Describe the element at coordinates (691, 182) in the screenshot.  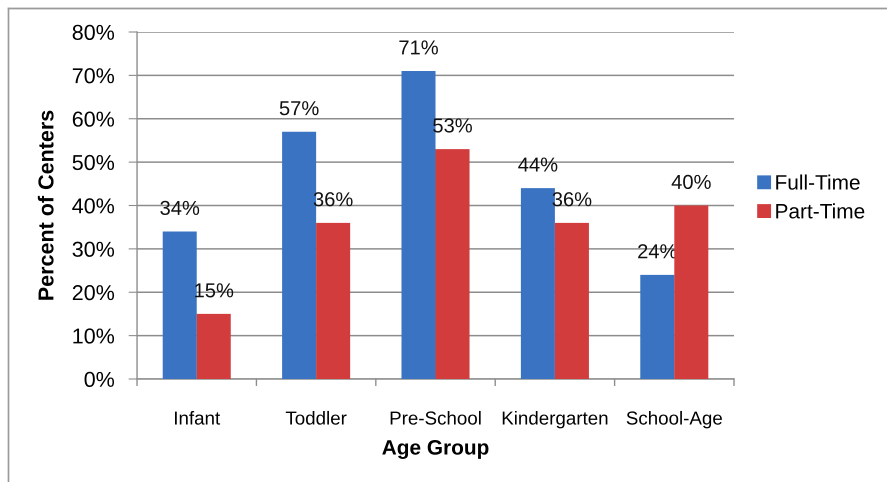
I see `data-label: 40%` at that location.